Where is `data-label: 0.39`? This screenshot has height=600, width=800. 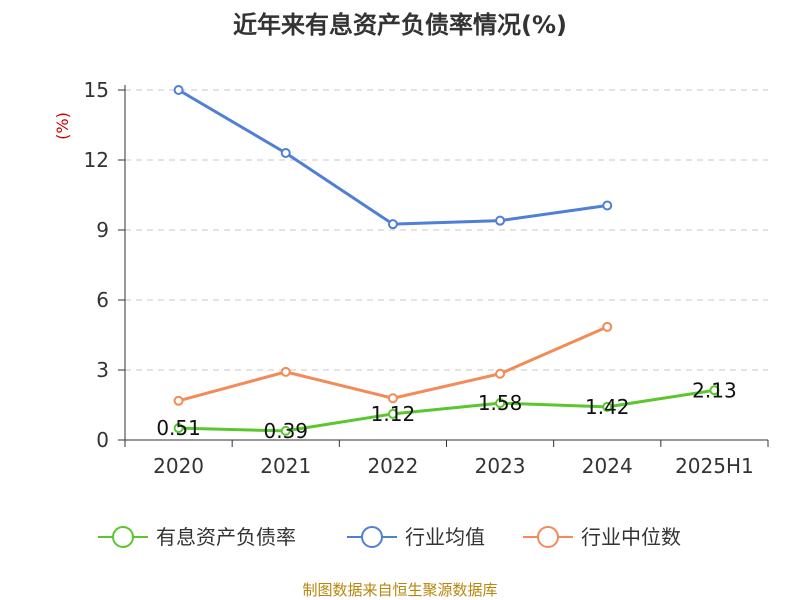
data-label: 0.39 is located at coordinates (285, 431).